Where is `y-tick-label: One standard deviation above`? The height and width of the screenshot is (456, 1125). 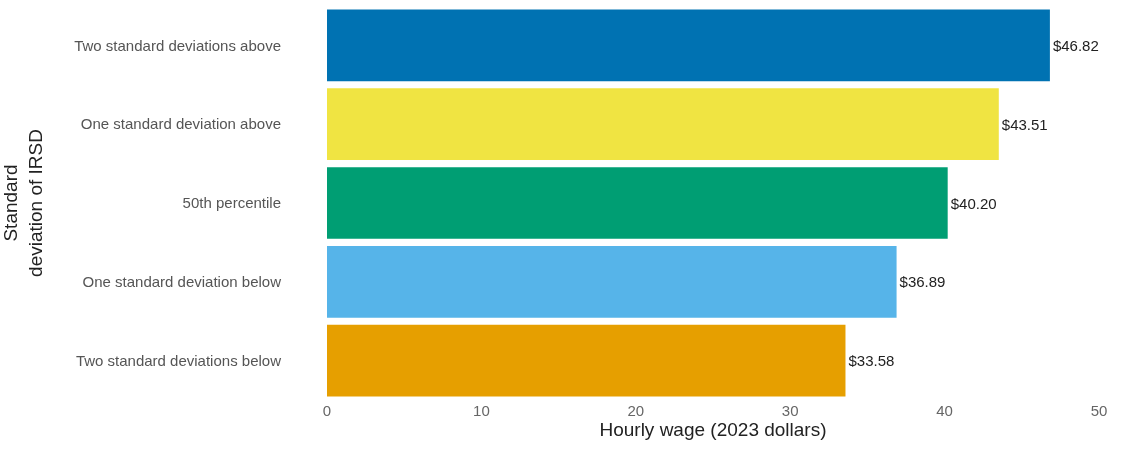
y-tick-label: One standard deviation above is located at coordinates (180, 124).